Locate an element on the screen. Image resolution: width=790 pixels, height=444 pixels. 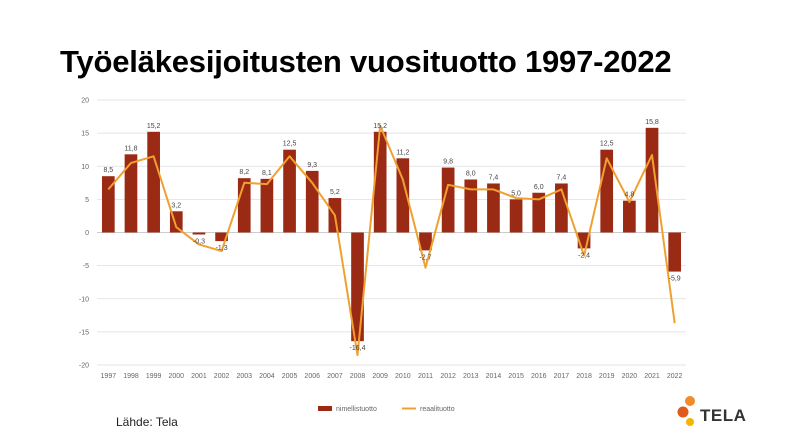
bar-2005 is located at coordinates (289, 191).